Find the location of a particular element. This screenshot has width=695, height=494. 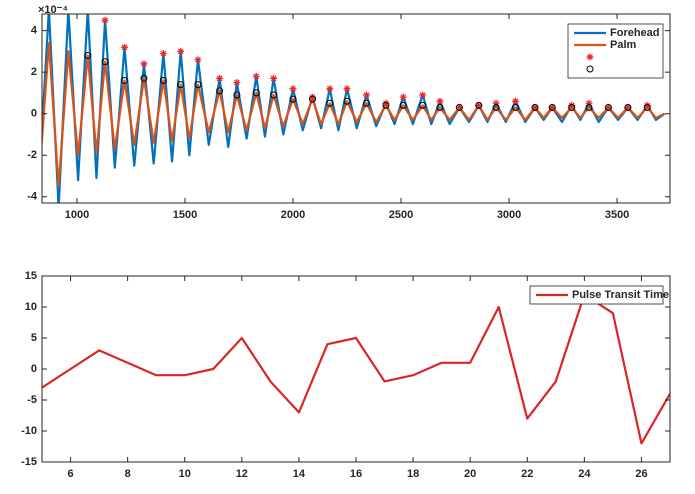

legend-label: Forehead is located at coordinates (635, 33).